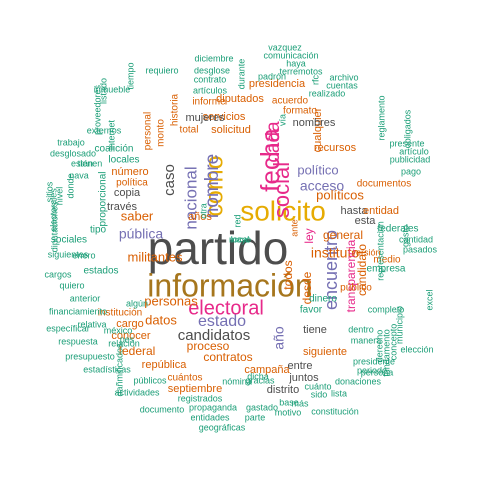 This screenshot has width=480, height=480. What do you see at coordinates (171, 300) in the screenshot?
I see `word-personas: personas` at bounding box center [171, 300].